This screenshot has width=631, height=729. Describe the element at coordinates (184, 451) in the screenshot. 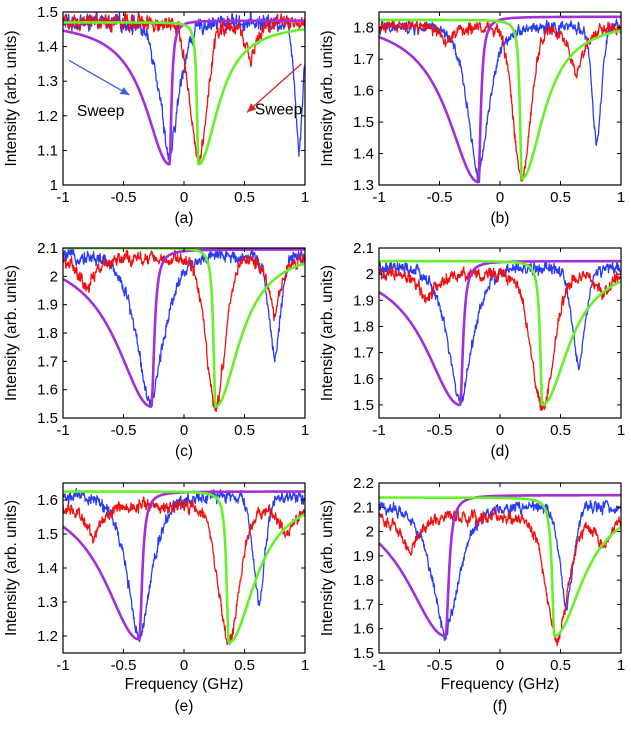

I see `panel-label: (c)` at that location.